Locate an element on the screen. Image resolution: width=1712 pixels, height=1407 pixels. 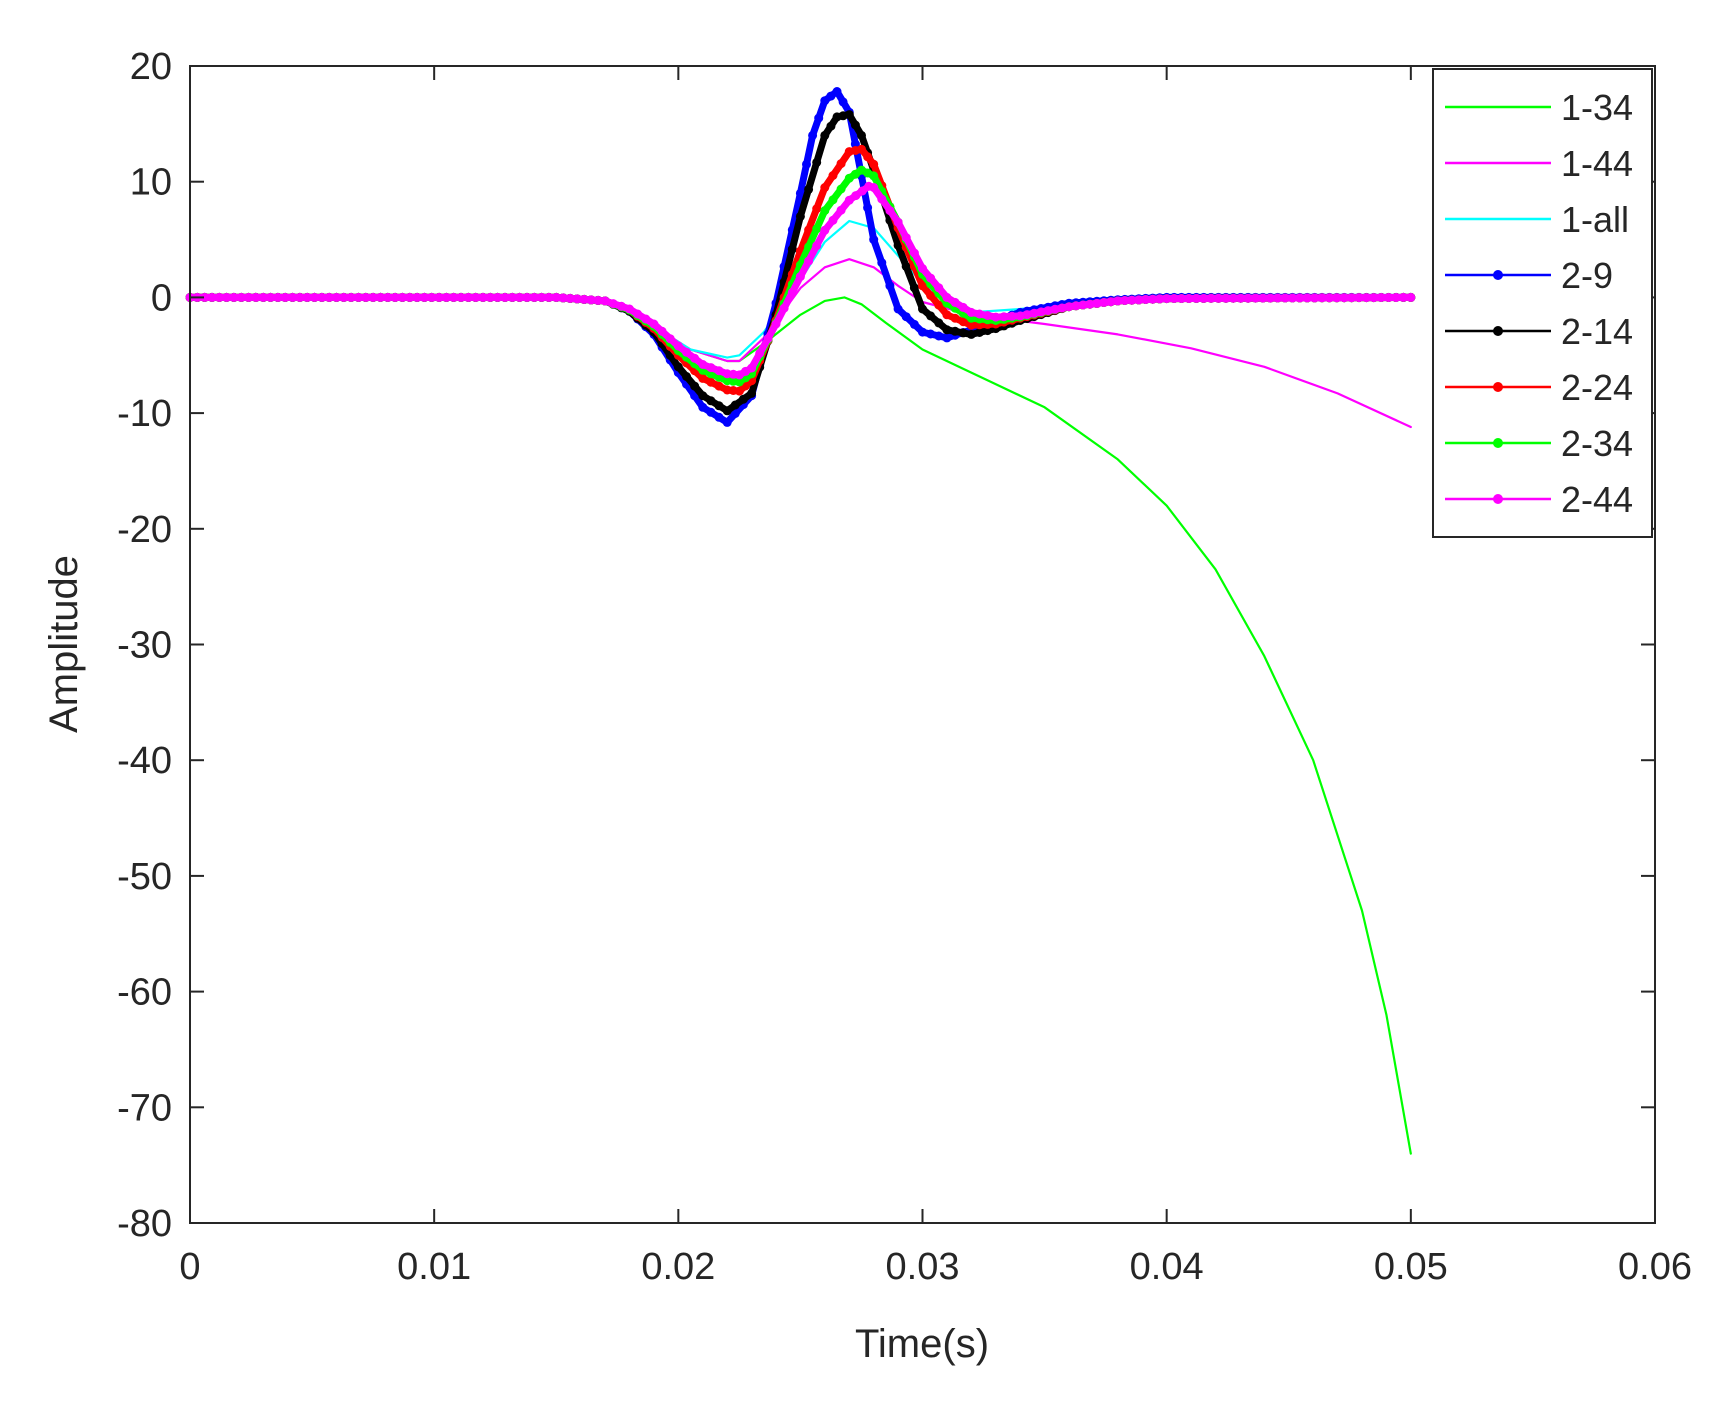
legend-label: 1-all is located at coordinates (1595, 219).